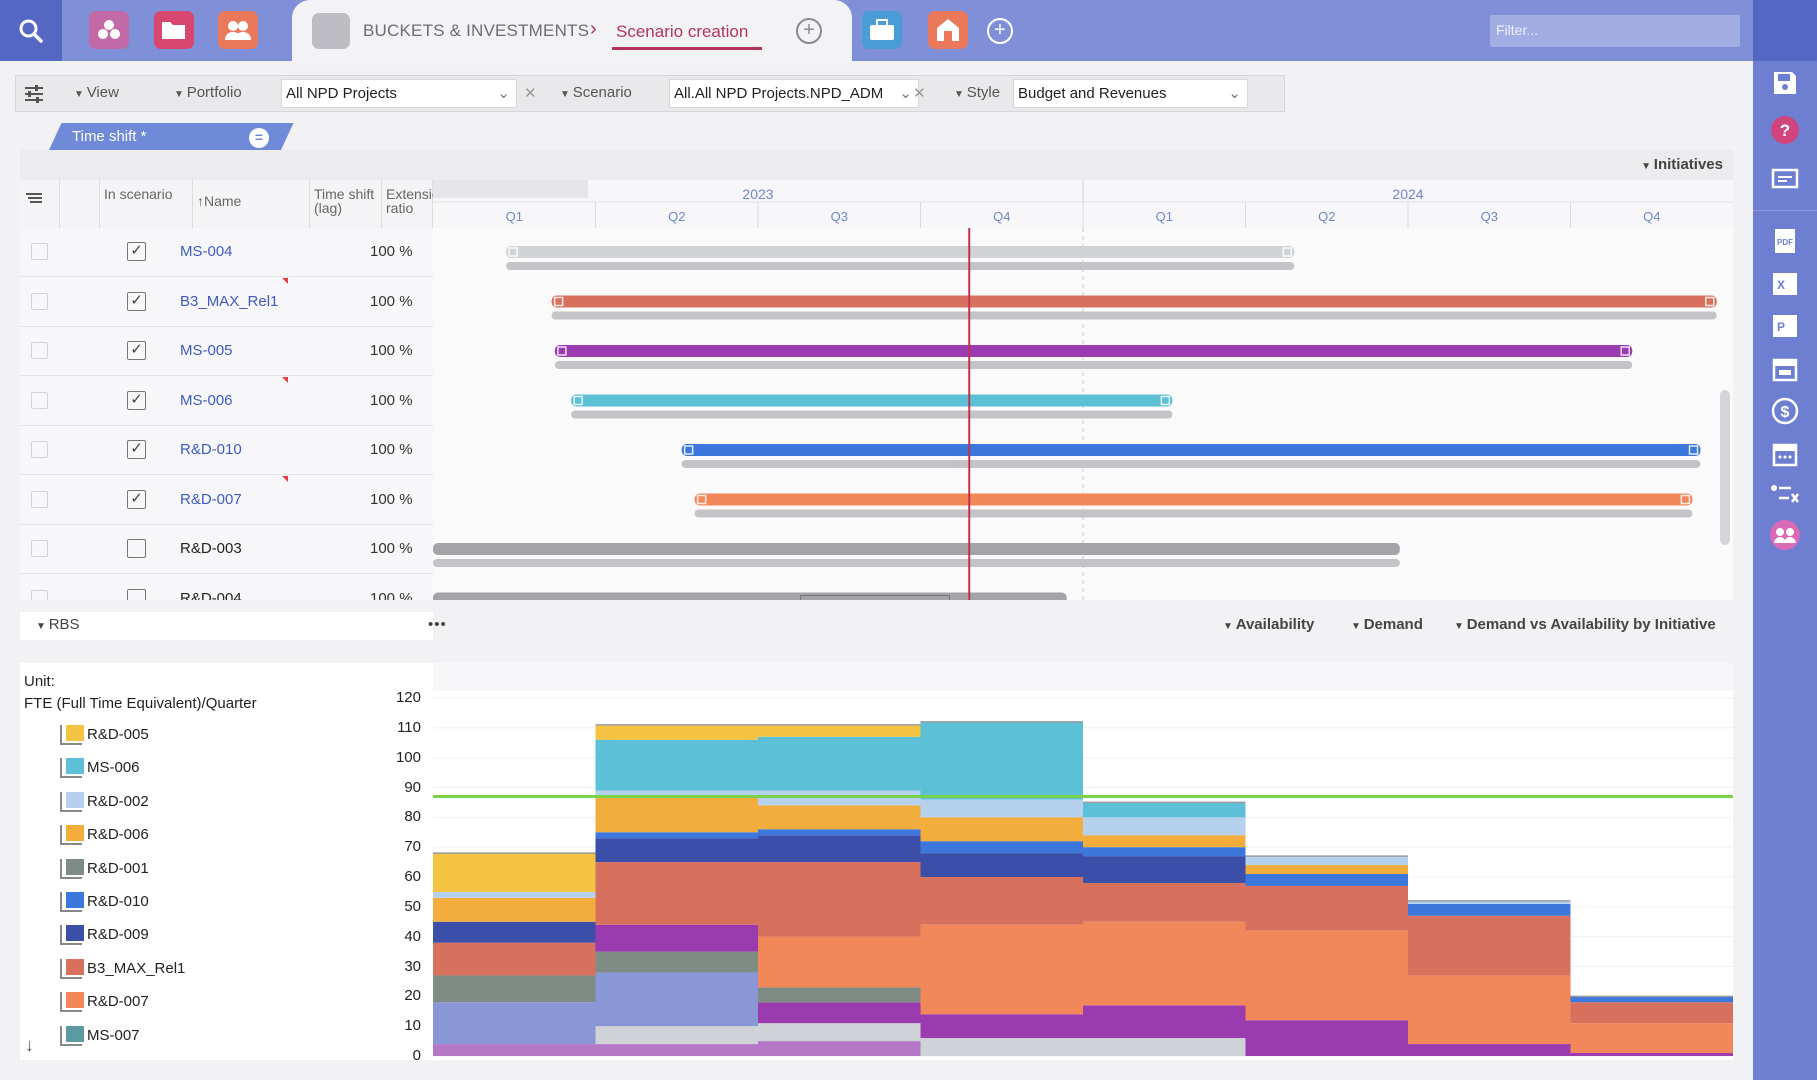 The height and width of the screenshot is (1080, 1817). I want to click on display-settings-button, so click(1785, 180).